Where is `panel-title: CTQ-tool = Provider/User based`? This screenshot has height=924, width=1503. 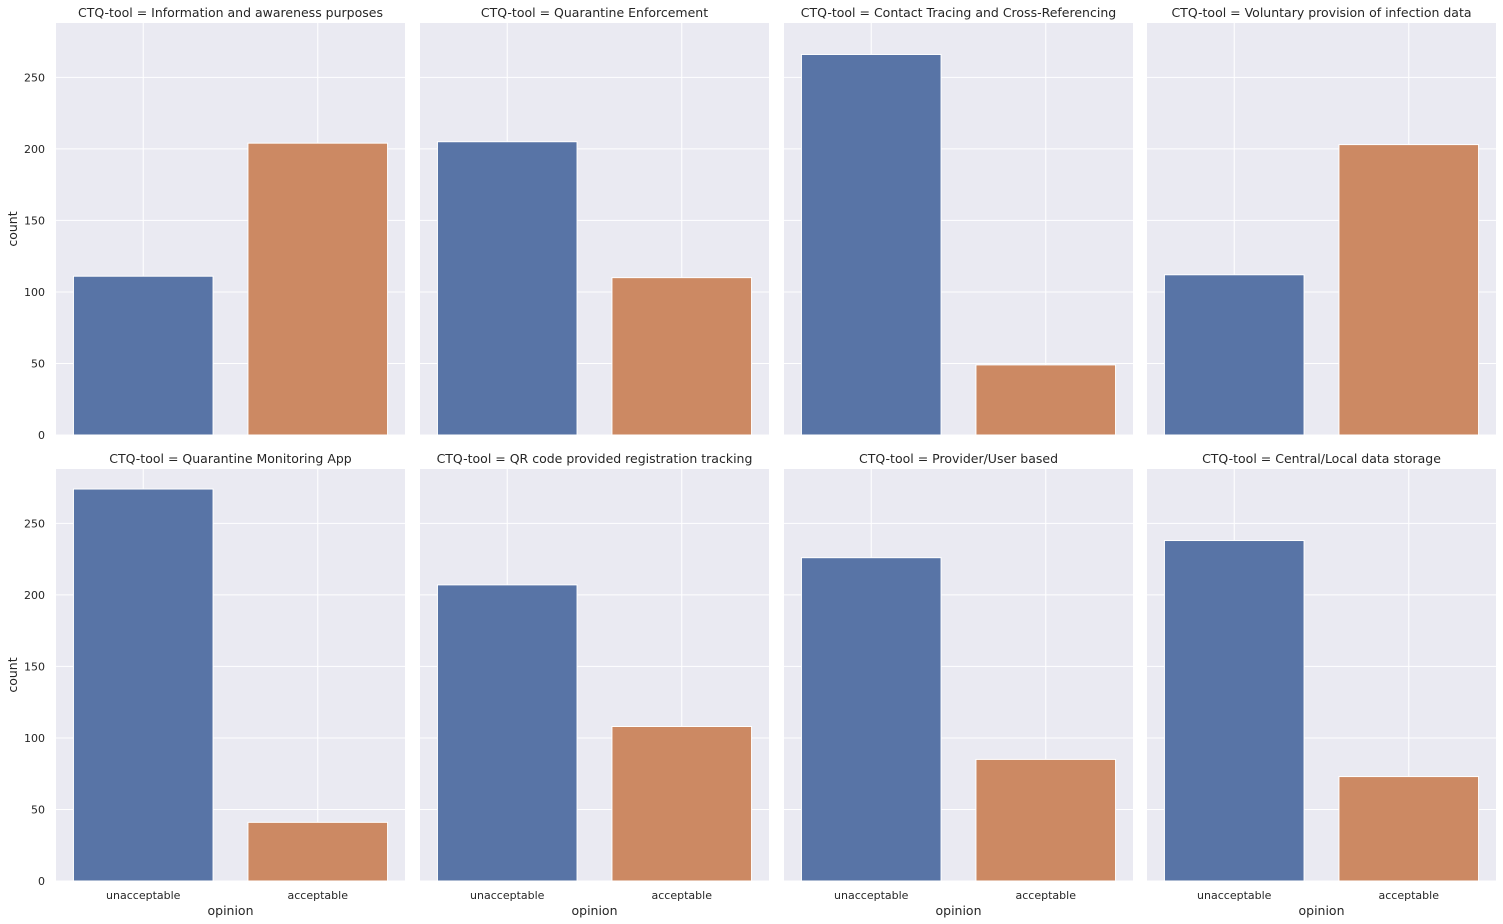
panel-title: CTQ-tool = Provider/User based is located at coordinates (958, 458).